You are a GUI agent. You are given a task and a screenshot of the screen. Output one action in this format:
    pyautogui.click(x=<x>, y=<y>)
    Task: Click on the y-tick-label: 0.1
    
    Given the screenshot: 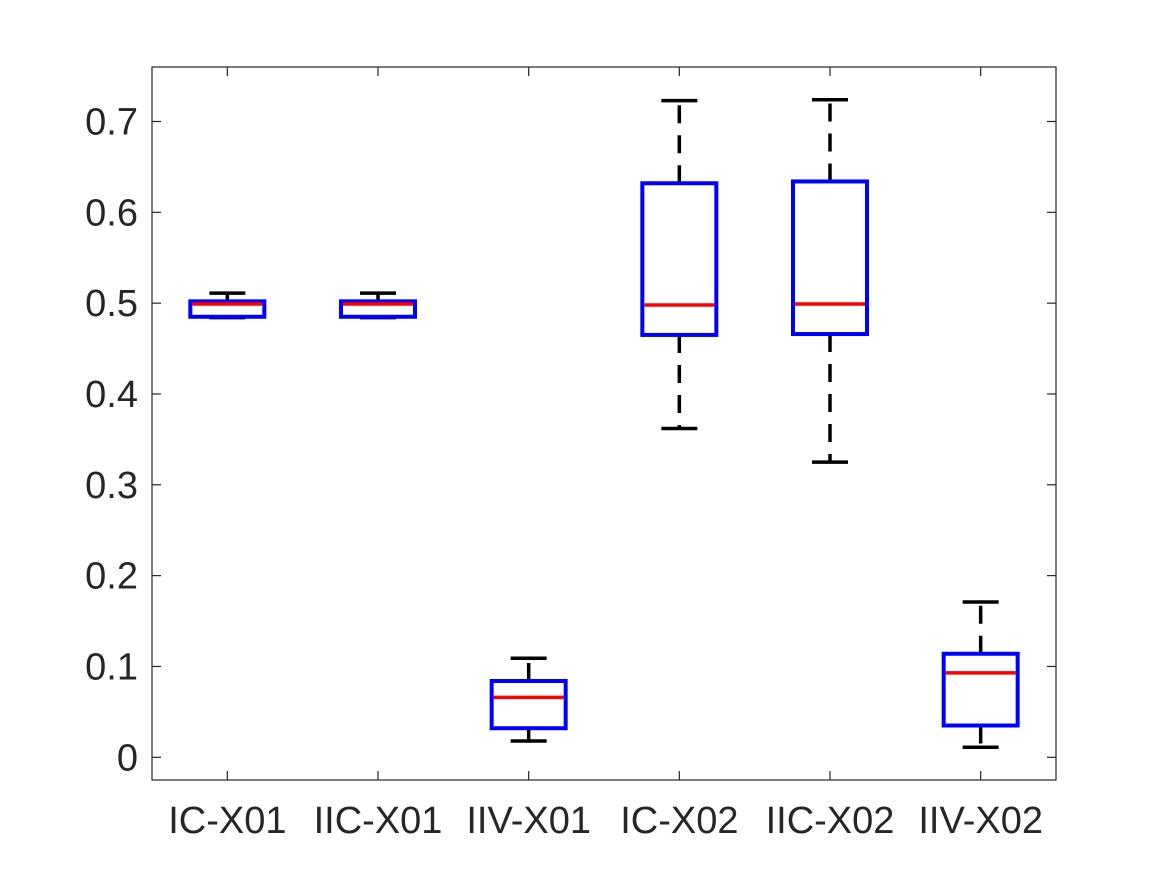 What is the action you would take?
    pyautogui.click(x=111, y=667)
    